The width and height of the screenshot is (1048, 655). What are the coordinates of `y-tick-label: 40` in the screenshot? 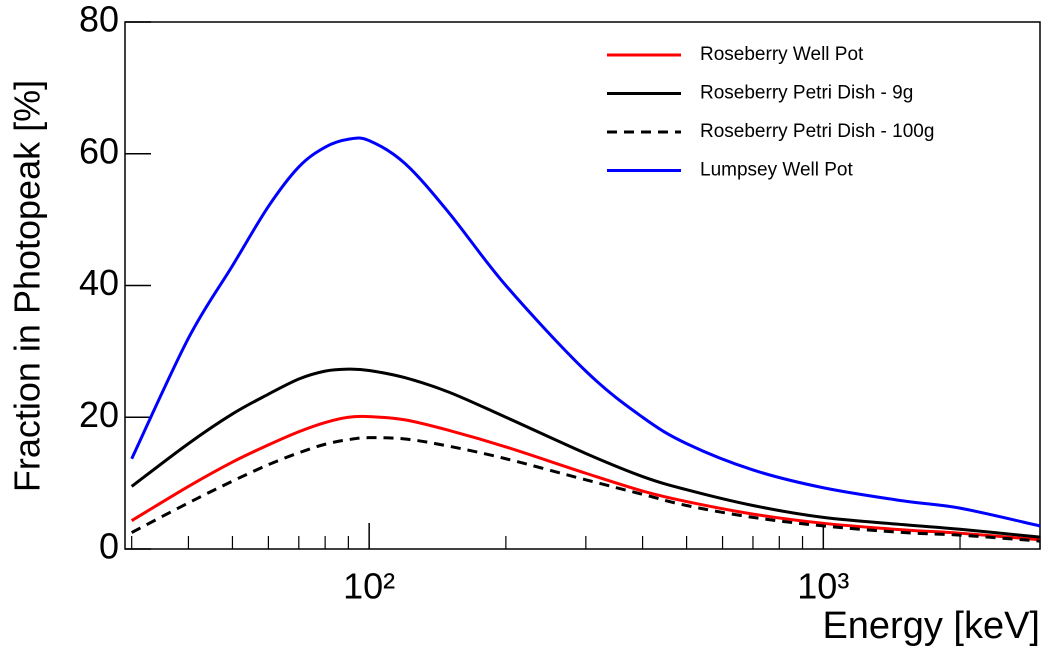 It's located at (99, 282).